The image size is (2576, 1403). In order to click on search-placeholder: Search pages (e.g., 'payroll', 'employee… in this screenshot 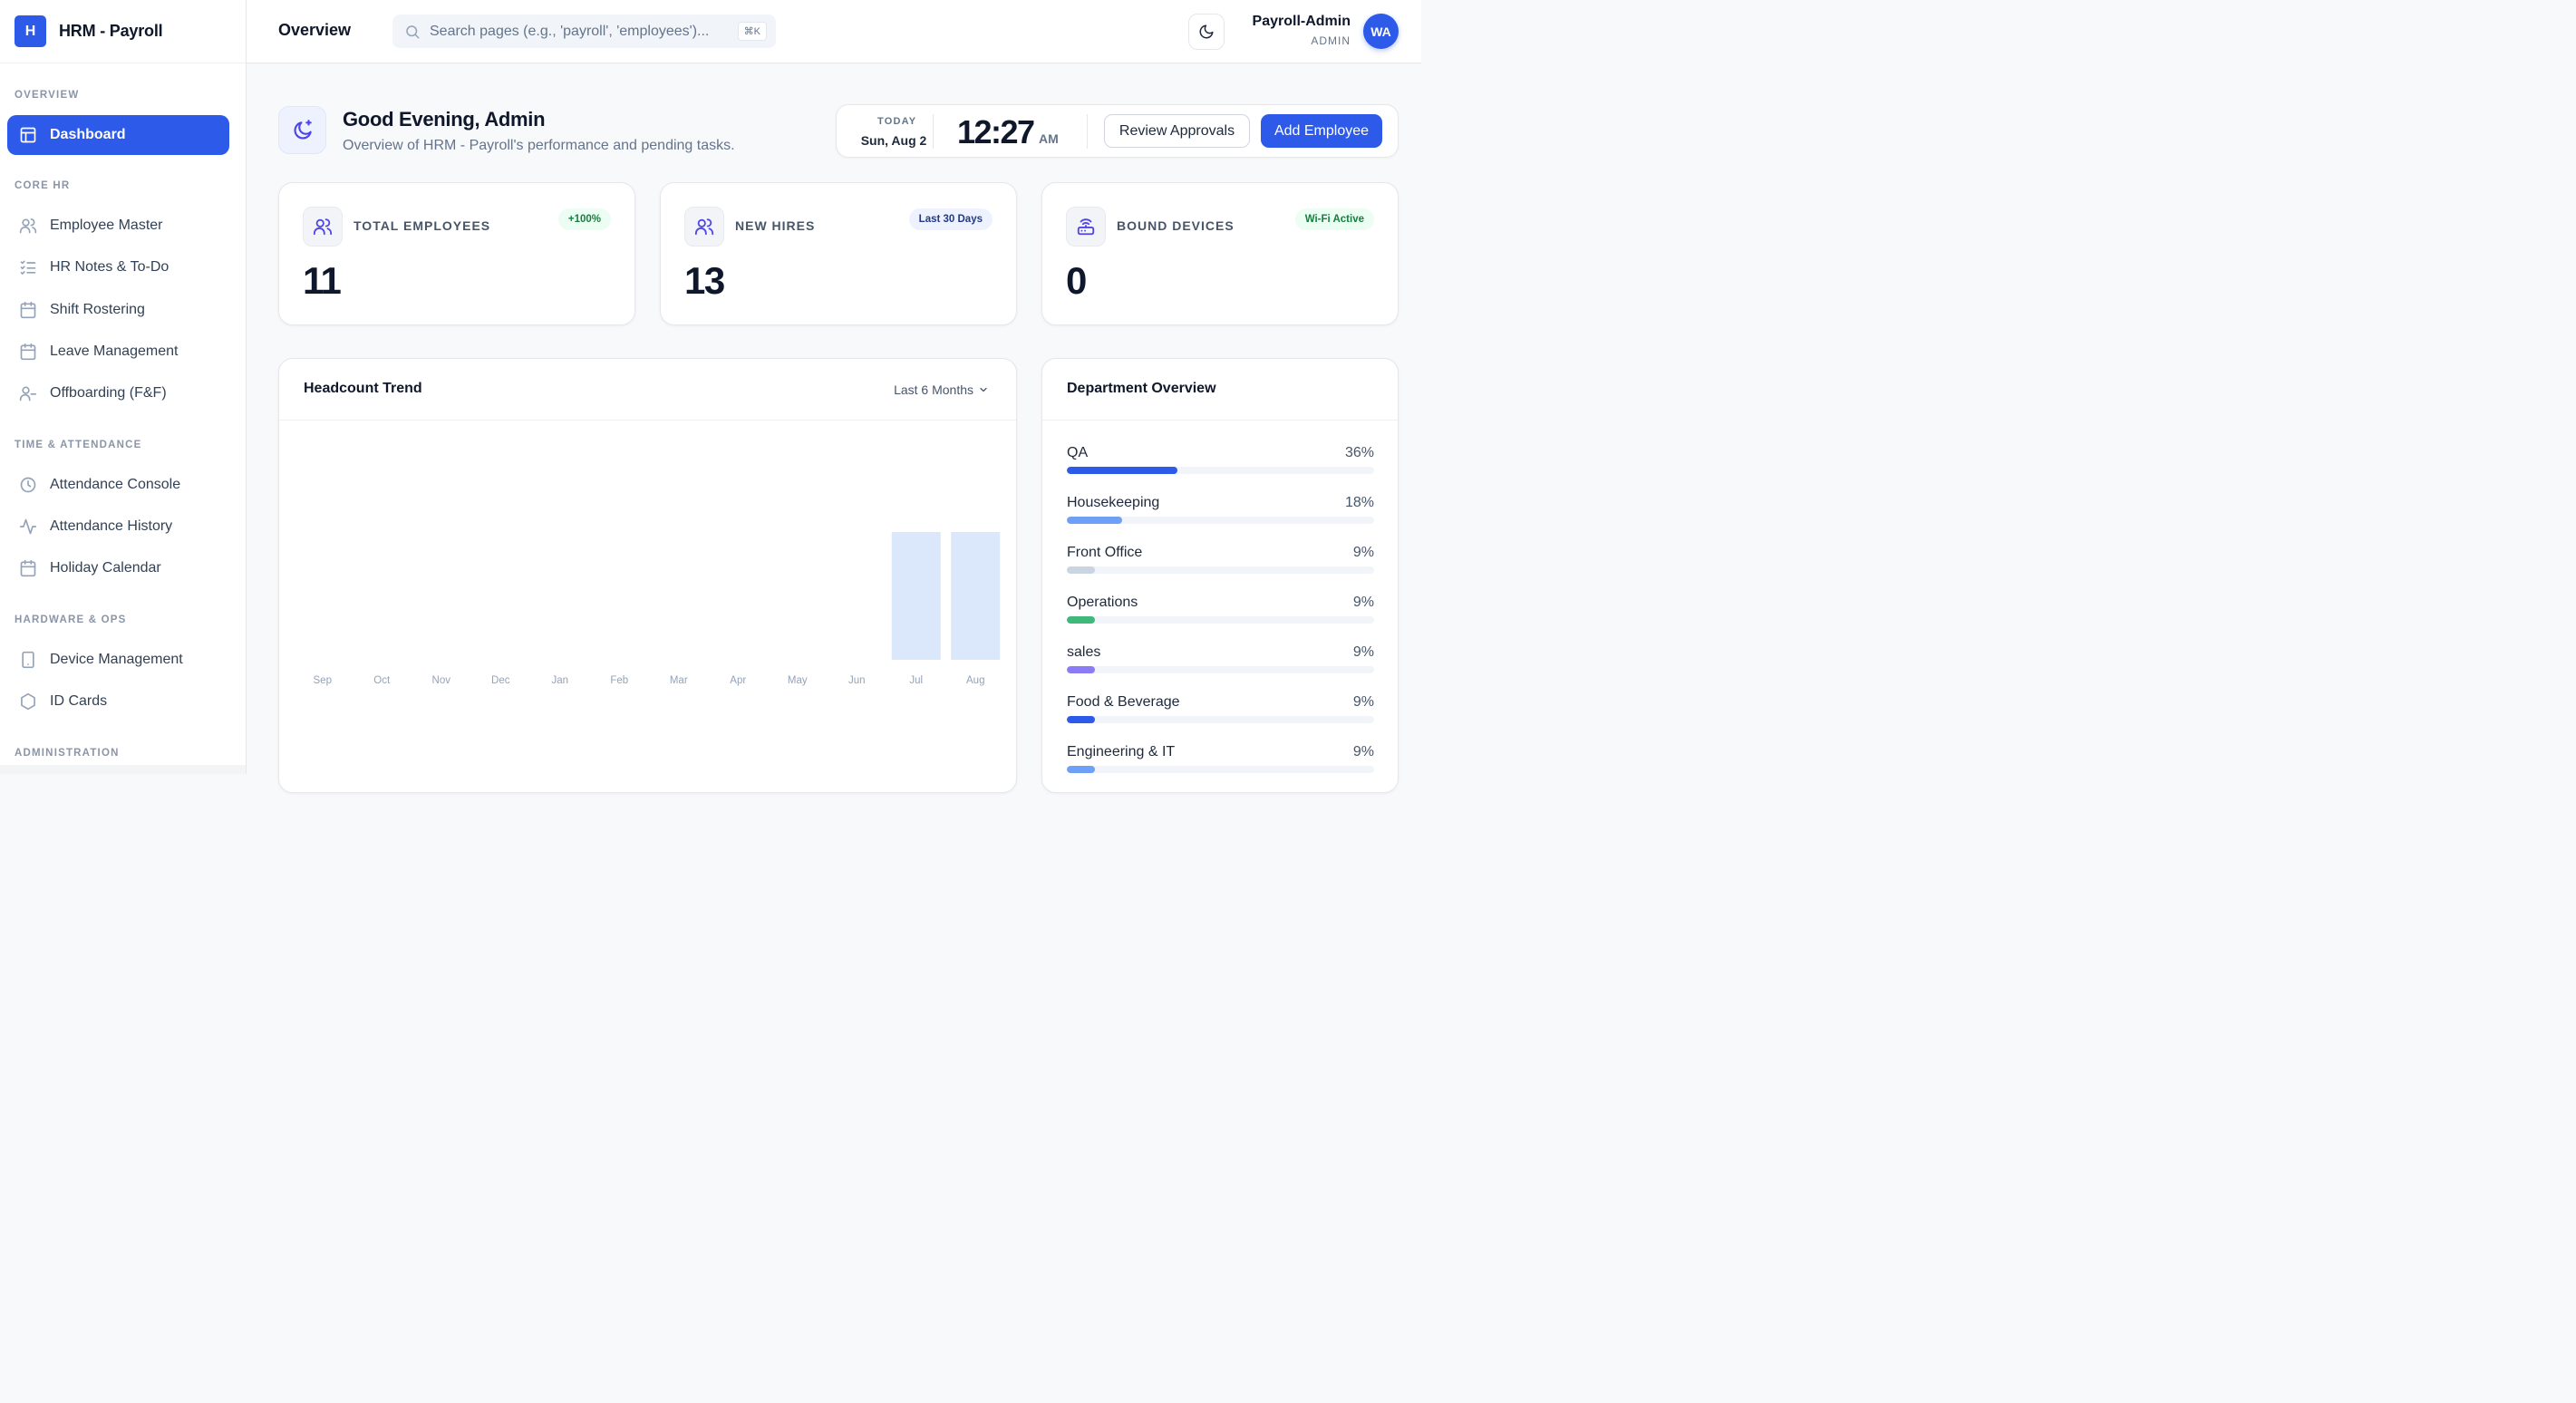, I will do `click(570, 31)`.